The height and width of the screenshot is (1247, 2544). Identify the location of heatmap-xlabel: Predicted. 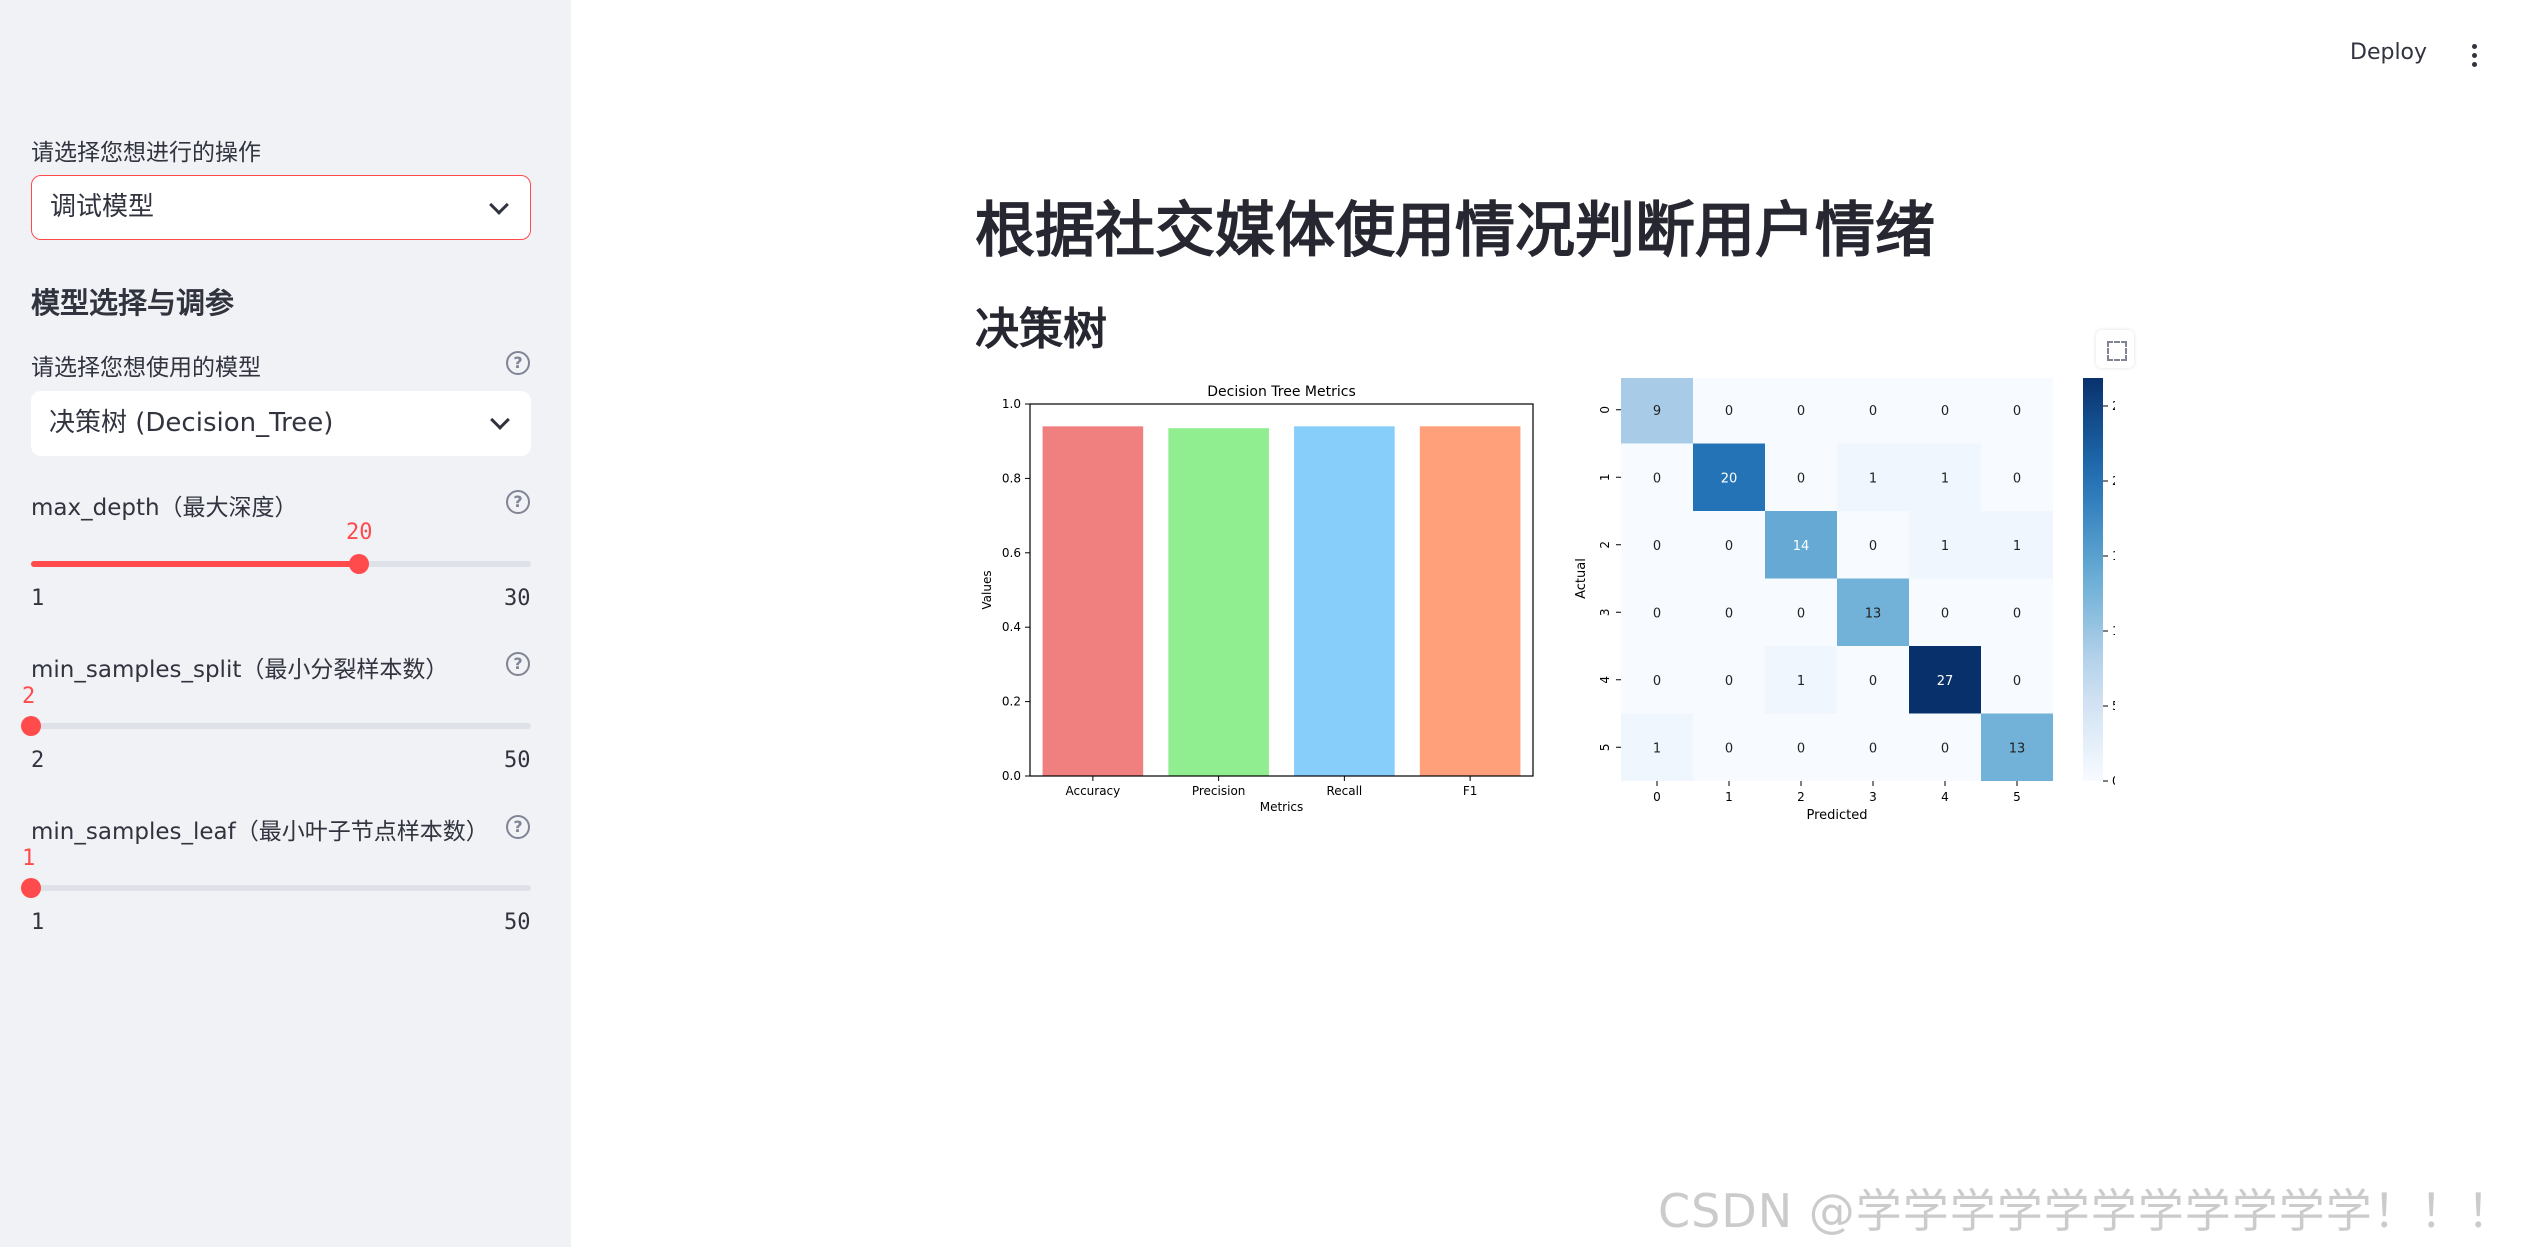
(1836, 815).